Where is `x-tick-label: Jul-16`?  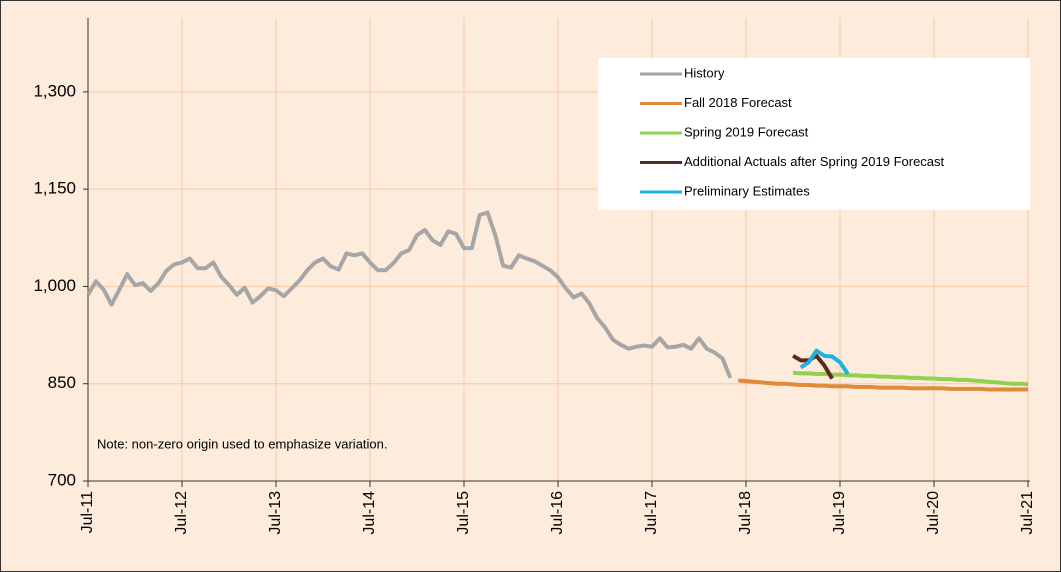
x-tick-label: Jul-16 is located at coordinates (557, 513).